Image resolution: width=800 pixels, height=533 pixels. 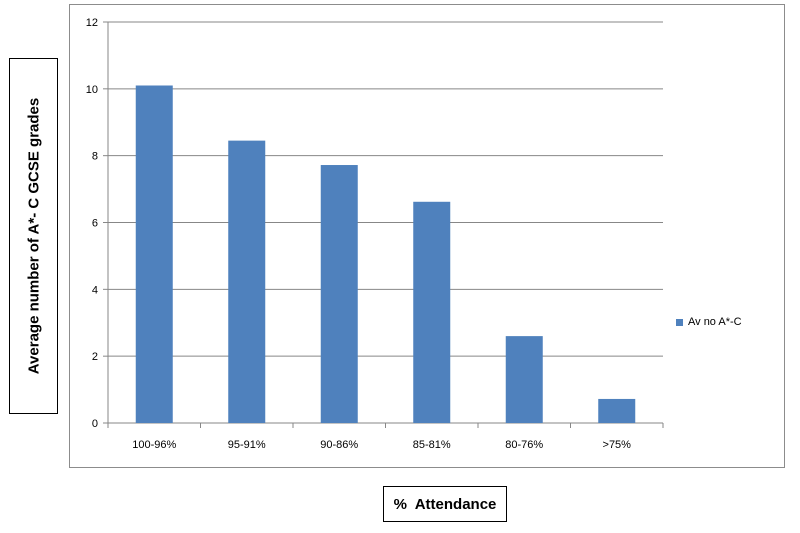 I want to click on x-axis-label-box: % Attendance, so click(x=445, y=504).